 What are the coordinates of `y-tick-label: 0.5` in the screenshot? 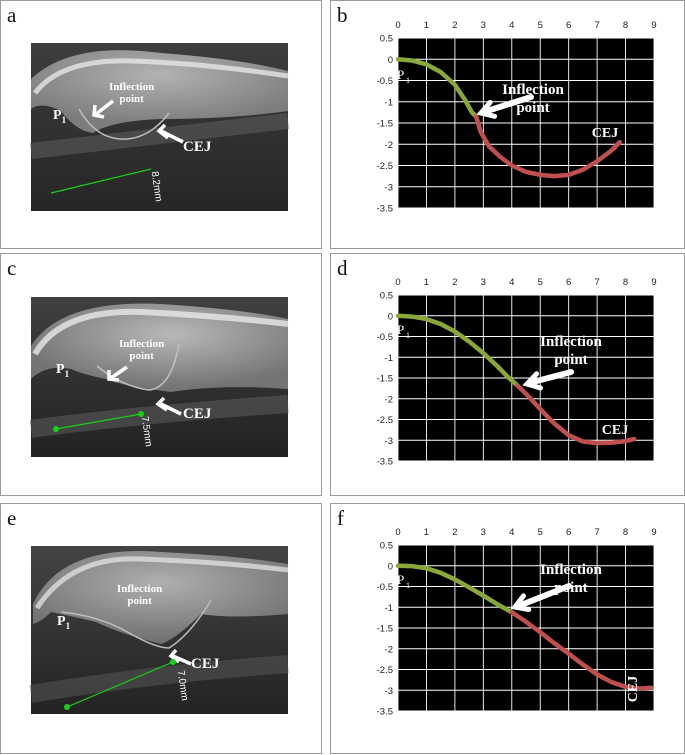 It's located at (386, 296).